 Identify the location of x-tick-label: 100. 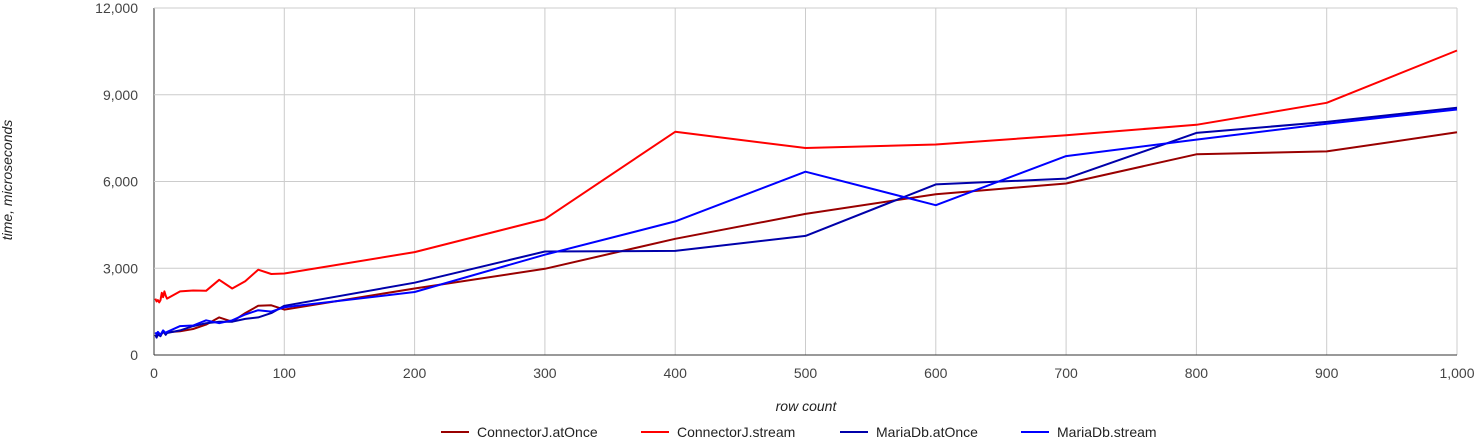
(285, 373).